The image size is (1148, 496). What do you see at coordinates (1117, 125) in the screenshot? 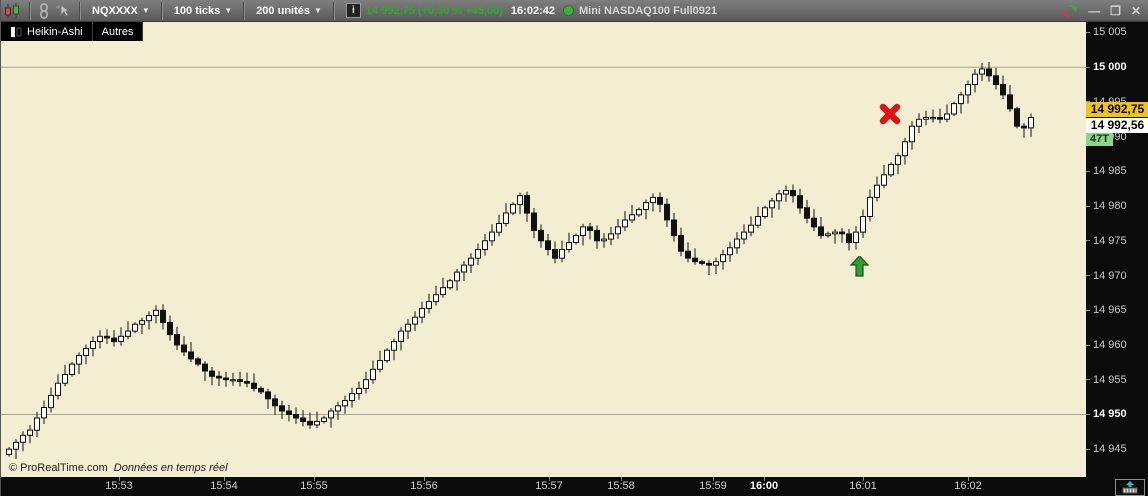
I see `secondary-price-tag: 14 992,56` at bounding box center [1117, 125].